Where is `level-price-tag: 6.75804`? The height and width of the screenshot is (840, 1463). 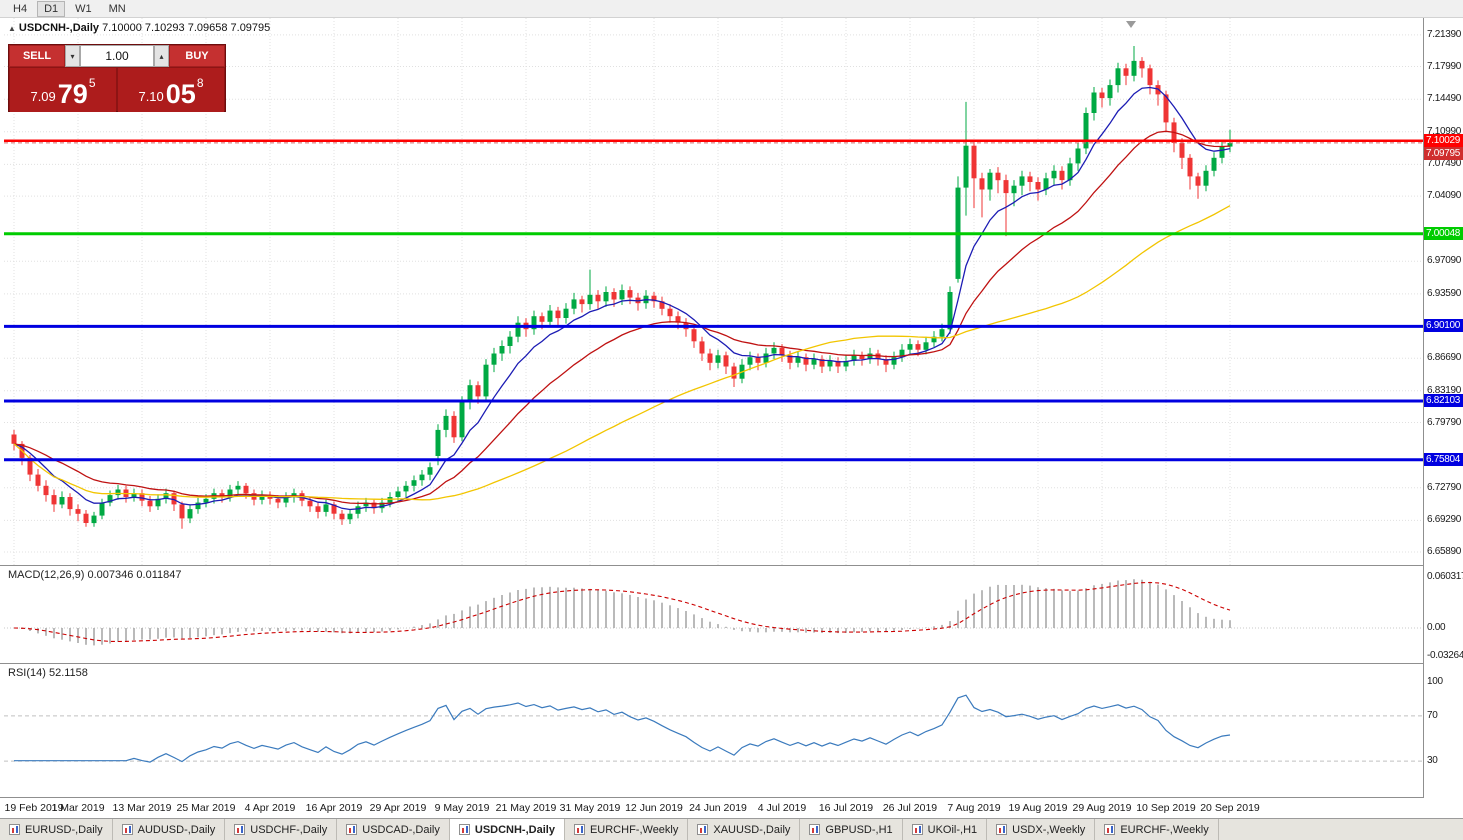
level-price-tag: 6.75804 is located at coordinates (1443, 459).